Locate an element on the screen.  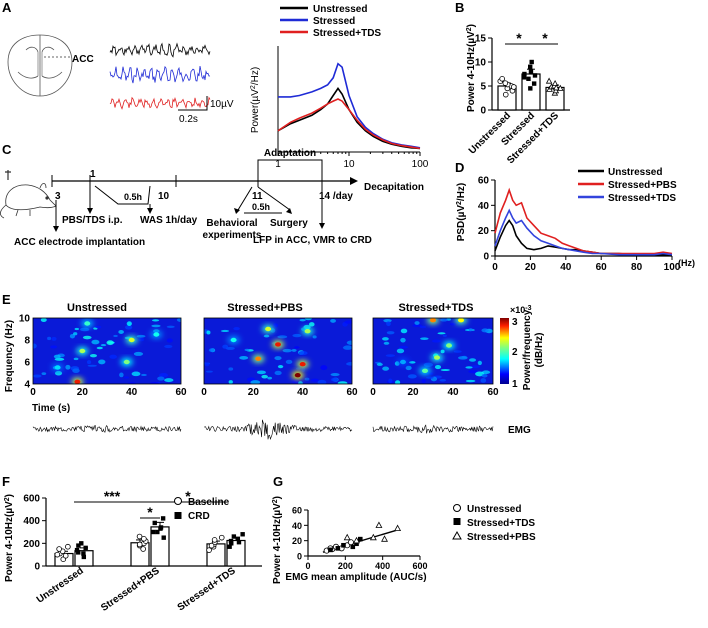
chart-d-series-stressed-pbs is located at coordinates (583, 221).